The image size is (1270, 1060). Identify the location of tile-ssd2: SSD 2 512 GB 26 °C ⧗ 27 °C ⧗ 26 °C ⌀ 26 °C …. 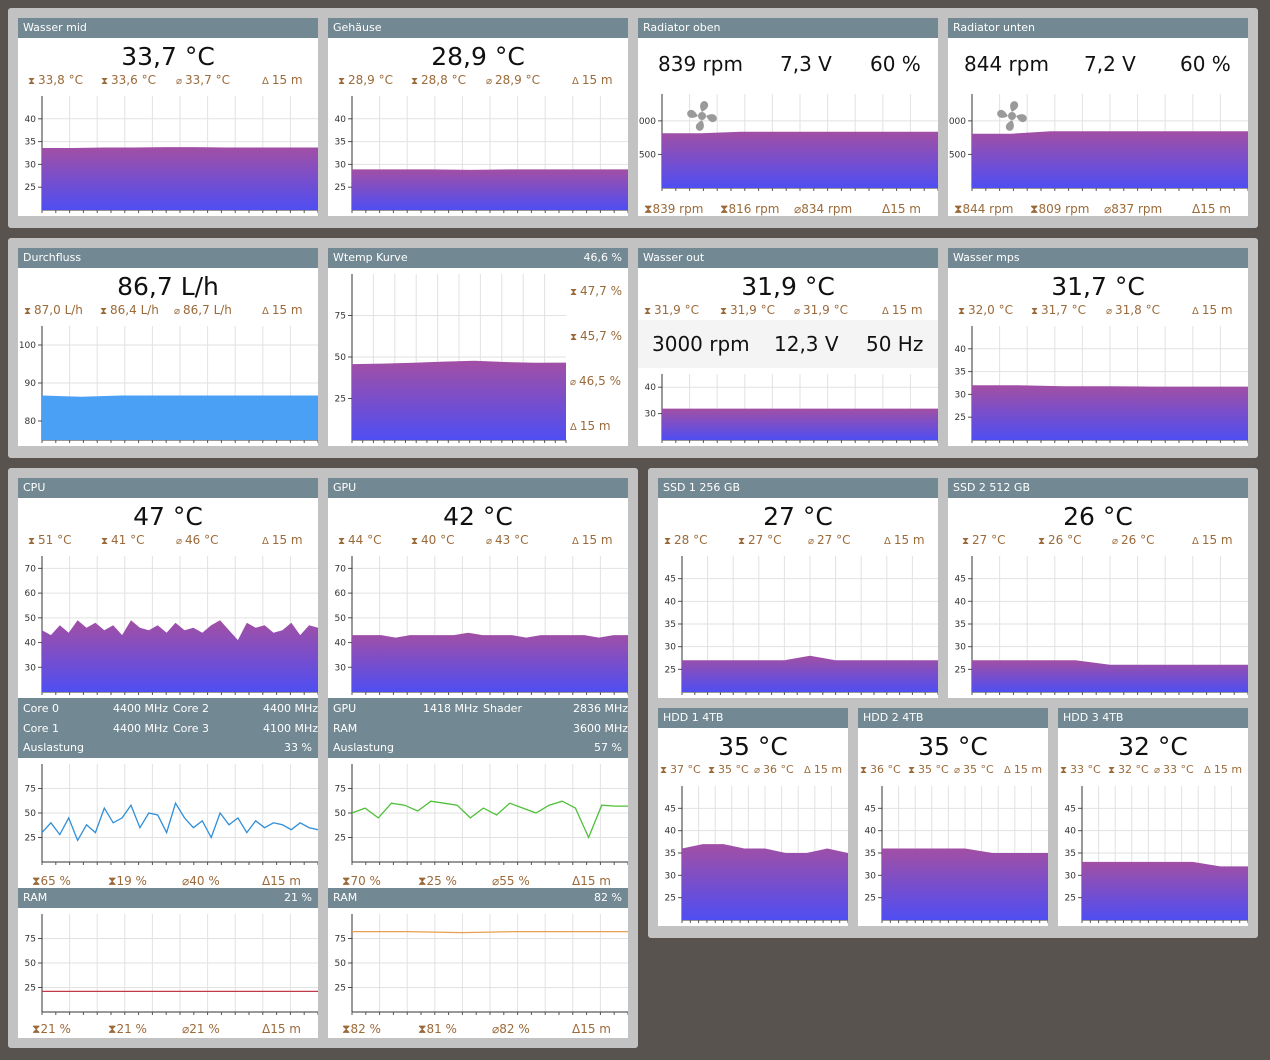
(1098, 588).